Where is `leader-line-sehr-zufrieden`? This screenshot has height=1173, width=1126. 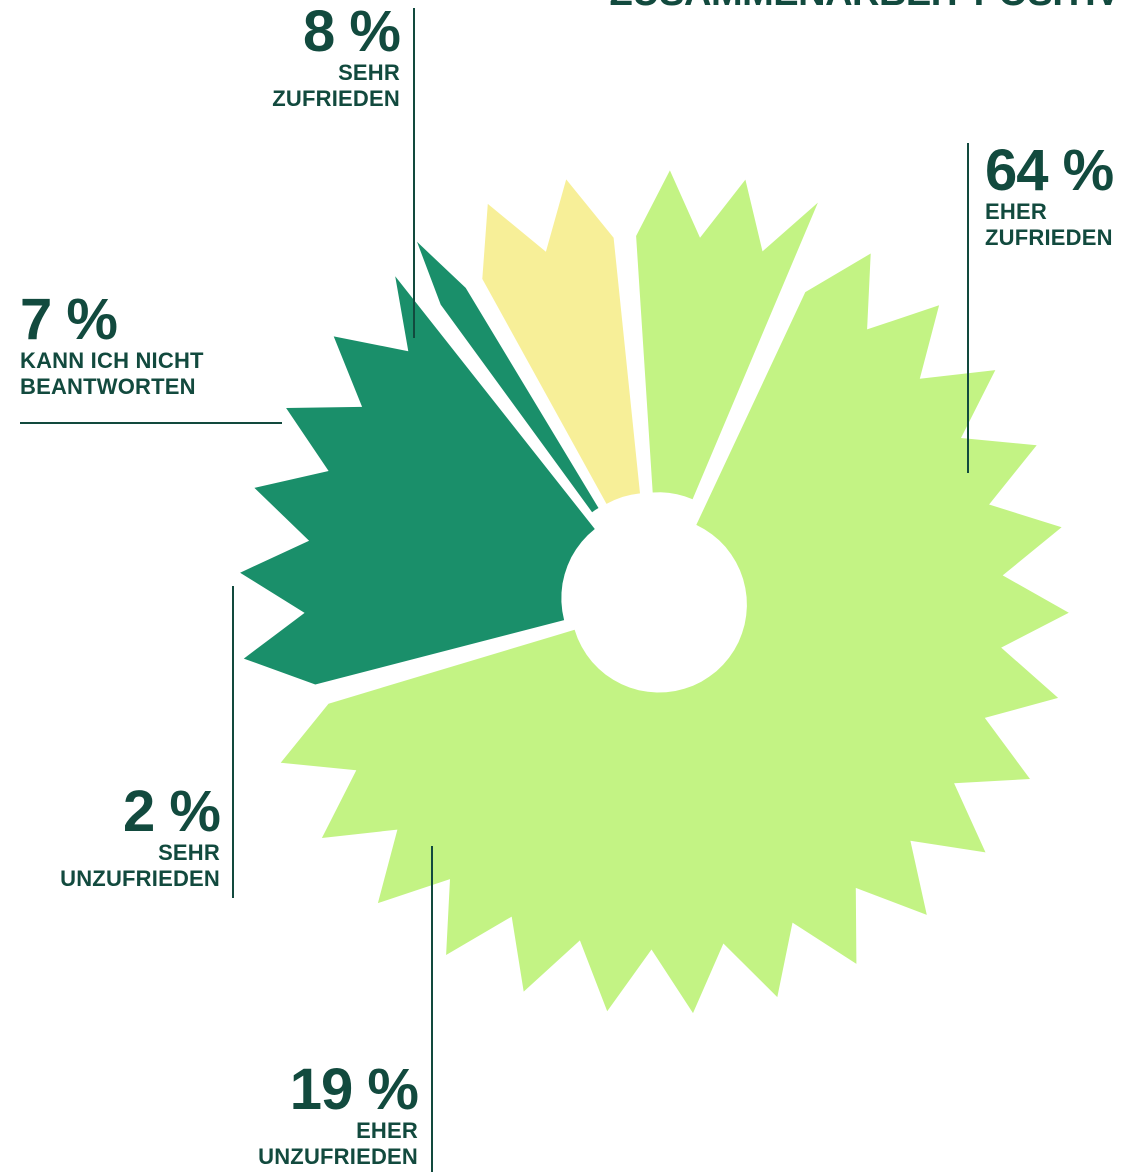 leader-line-sehr-zufrieden is located at coordinates (414, 173).